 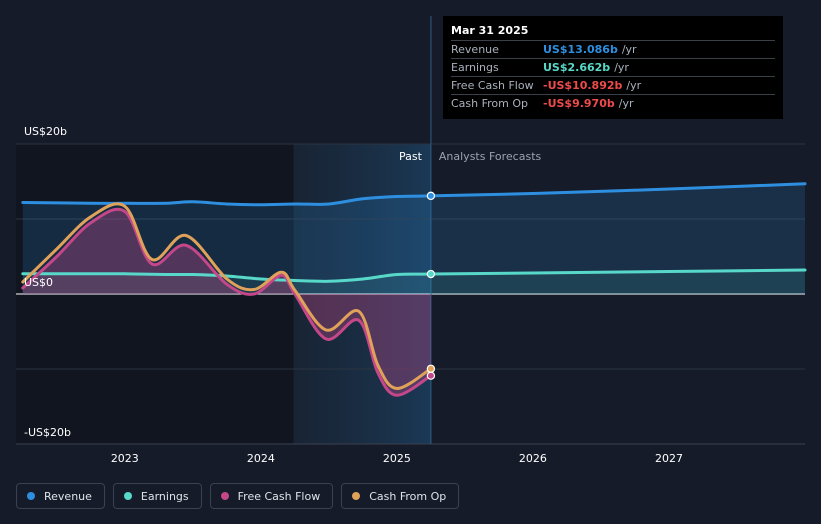 I want to click on tooltip-row: Cash From Op -US$9.970b/yr, so click(x=613, y=103).